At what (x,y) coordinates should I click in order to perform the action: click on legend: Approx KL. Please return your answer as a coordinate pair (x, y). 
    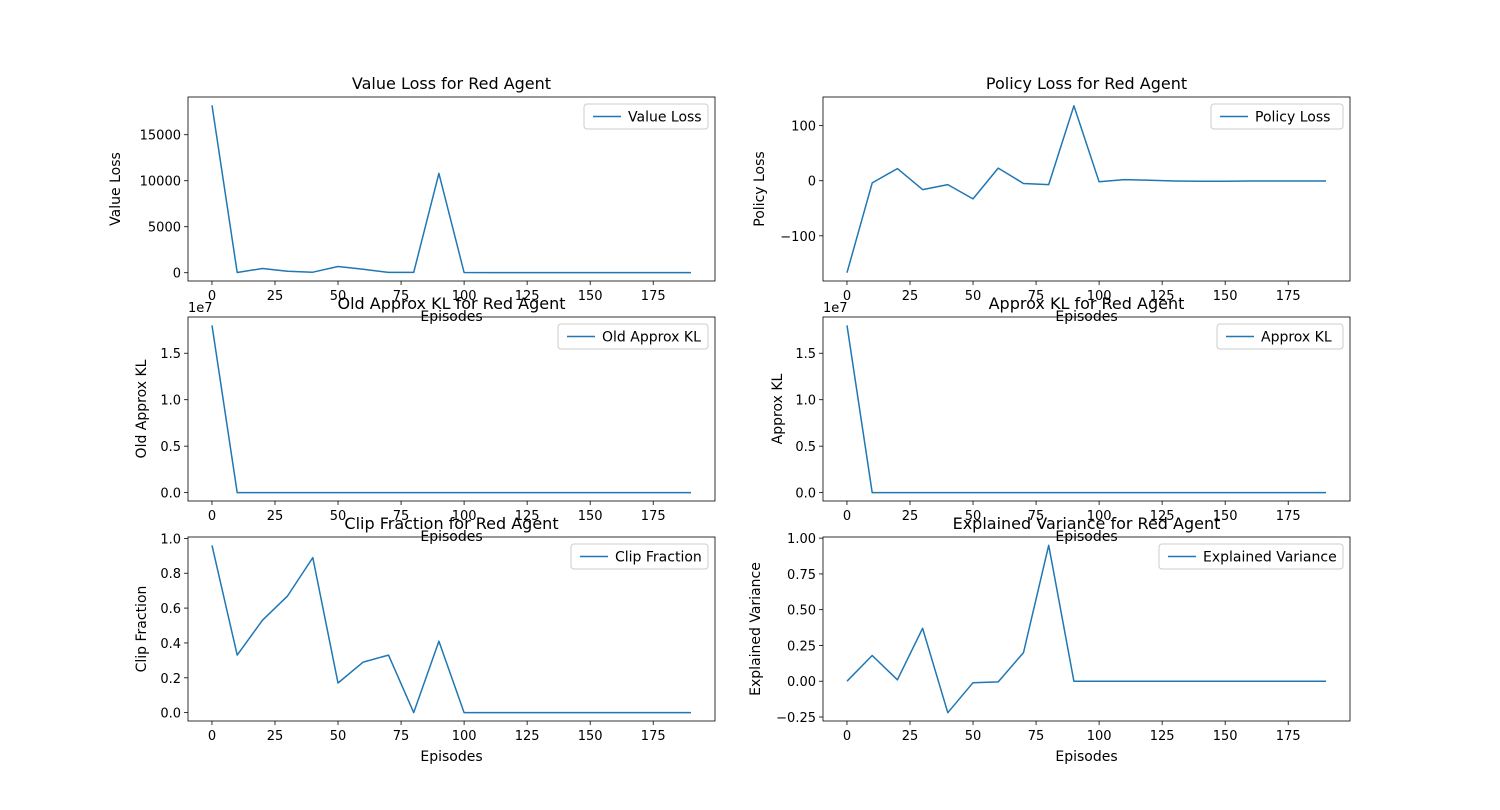
    Looking at the image, I should click on (1280, 336).